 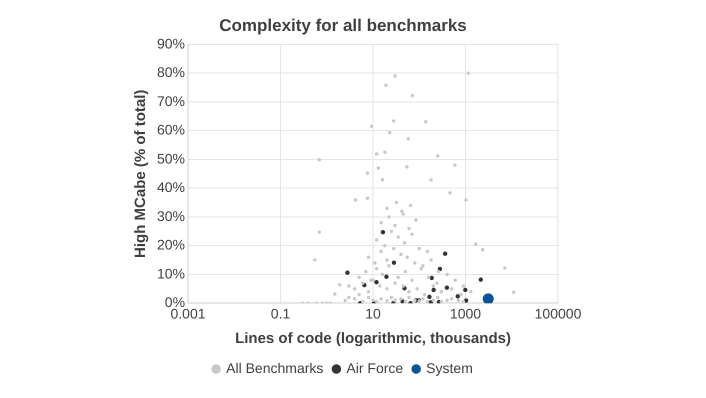 What do you see at coordinates (171, 216) in the screenshot?
I see `y-tick-label: 30%` at bounding box center [171, 216].